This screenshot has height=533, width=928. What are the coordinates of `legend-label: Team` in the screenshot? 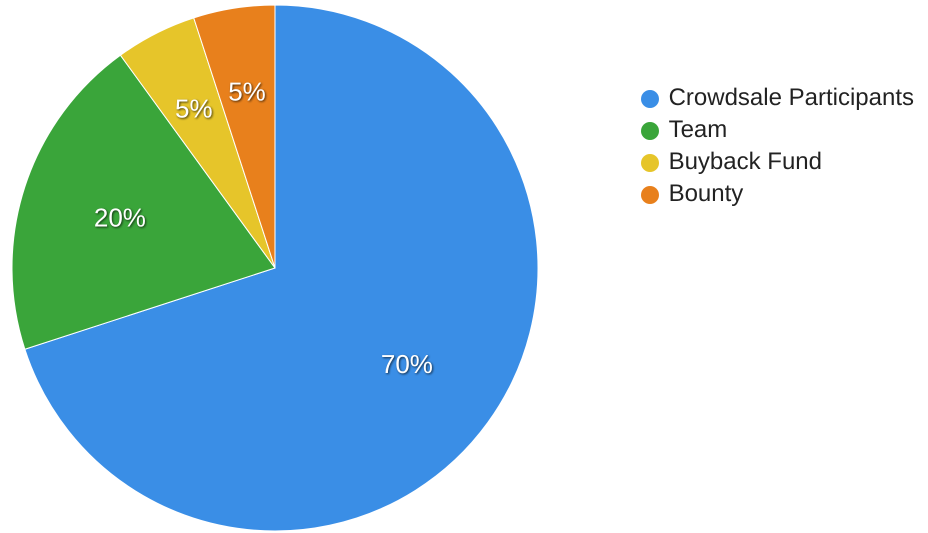 It's located at (698, 129).